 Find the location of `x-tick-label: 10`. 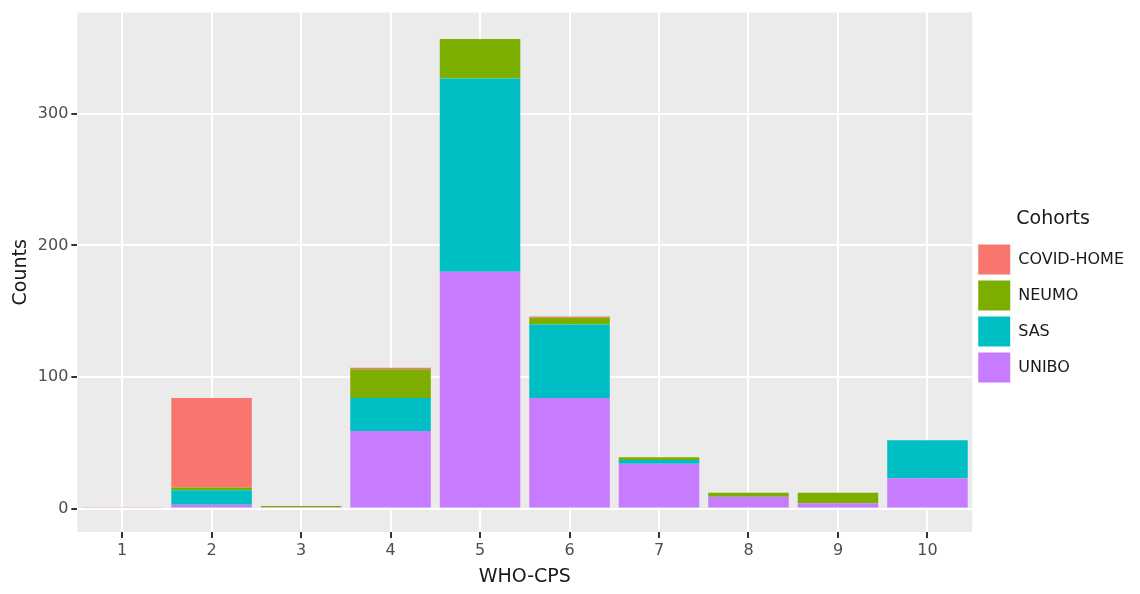

x-tick-label: 10 is located at coordinates (927, 549).